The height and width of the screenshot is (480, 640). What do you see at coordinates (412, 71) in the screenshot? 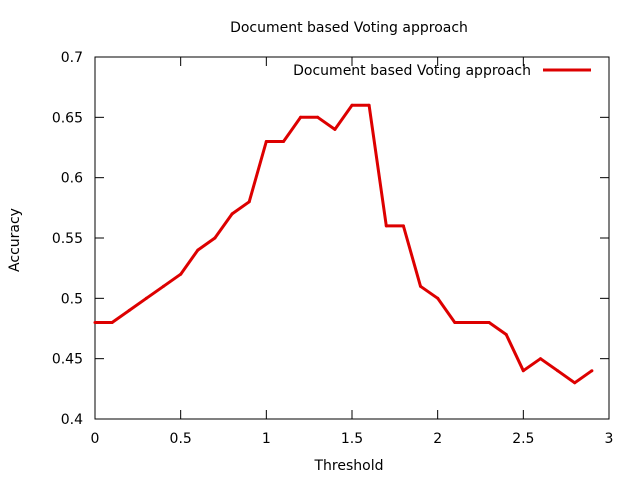
I see `legend-label: Document based Voting approach` at bounding box center [412, 71].